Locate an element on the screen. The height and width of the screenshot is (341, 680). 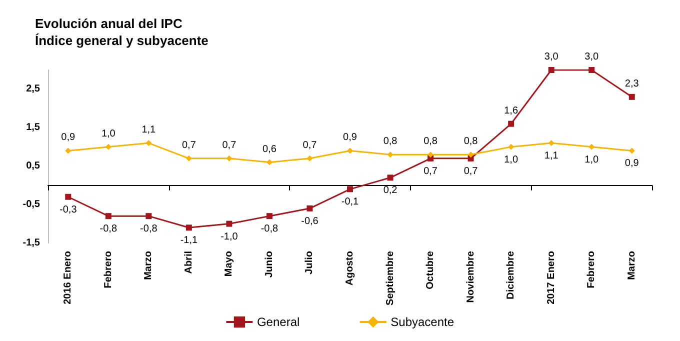
x-tick-label: Junio is located at coordinates (269, 264).